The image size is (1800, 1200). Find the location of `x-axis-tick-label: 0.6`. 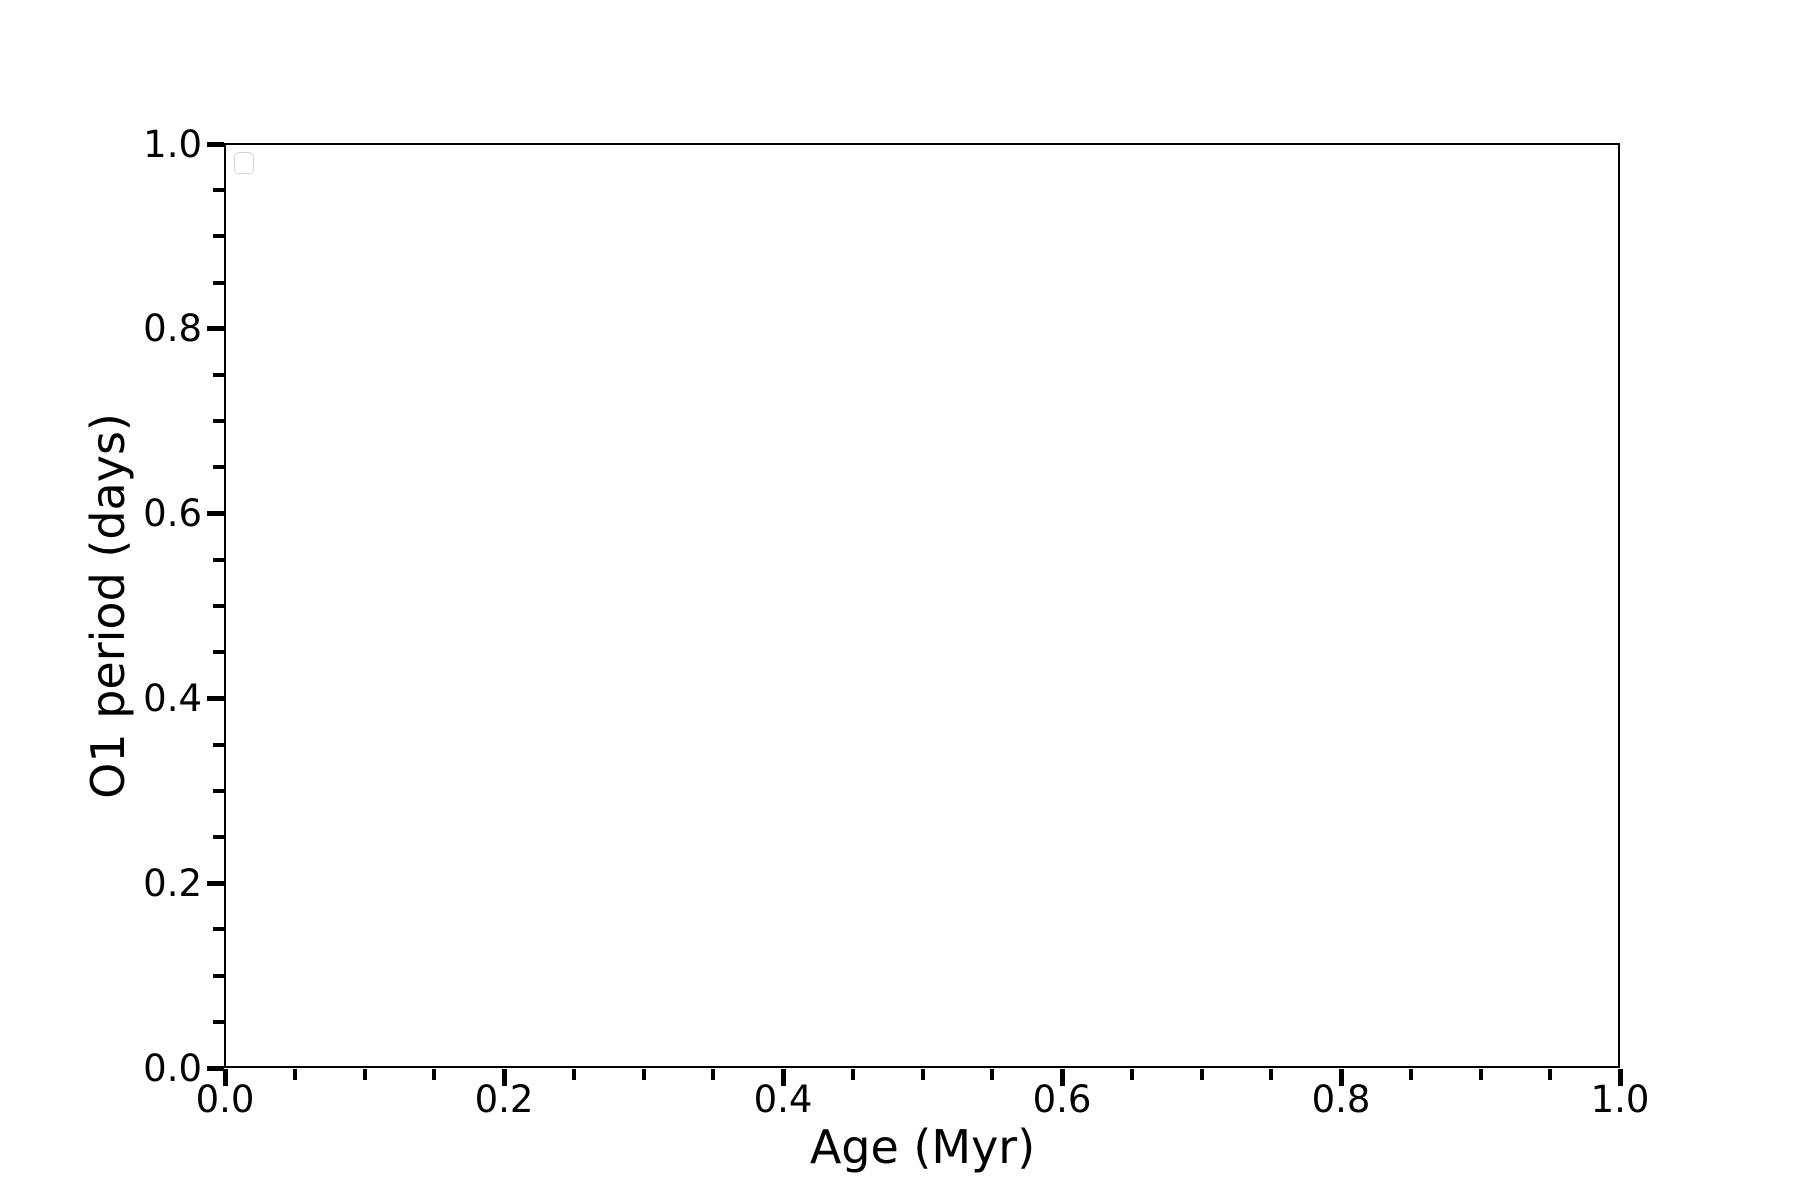

x-axis-tick-label: 0.6 is located at coordinates (1062, 1099).